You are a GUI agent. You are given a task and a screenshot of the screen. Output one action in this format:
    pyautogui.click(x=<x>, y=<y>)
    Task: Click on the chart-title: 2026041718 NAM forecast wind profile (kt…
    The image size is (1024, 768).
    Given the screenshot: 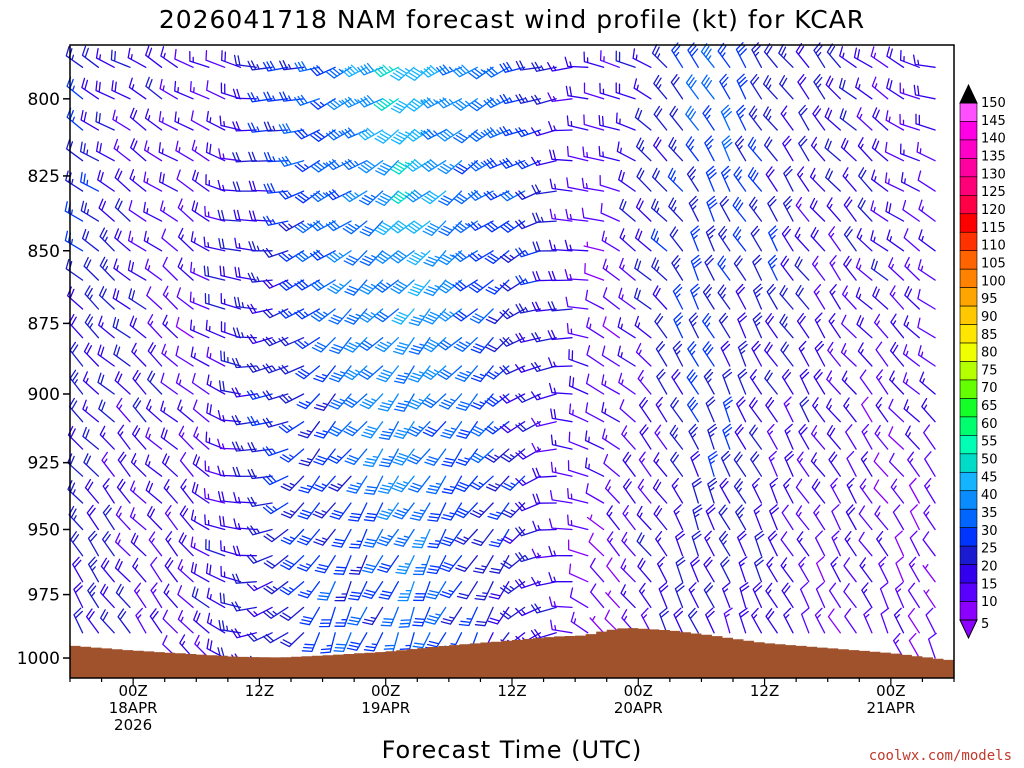 What is the action you would take?
    pyautogui.click(x=512, y=19)
    